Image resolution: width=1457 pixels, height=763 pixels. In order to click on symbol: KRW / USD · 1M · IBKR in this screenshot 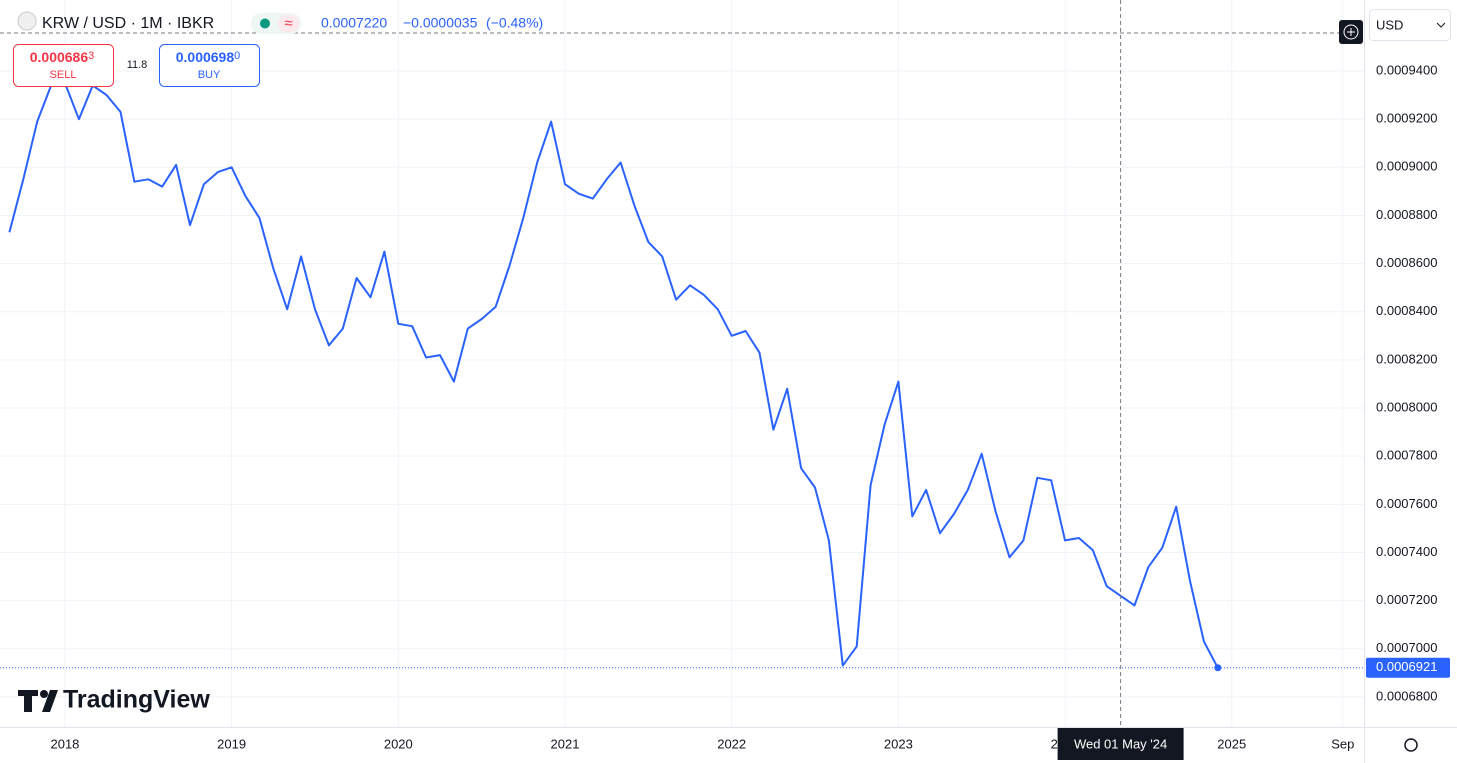, I will do `click(128, 23)`.